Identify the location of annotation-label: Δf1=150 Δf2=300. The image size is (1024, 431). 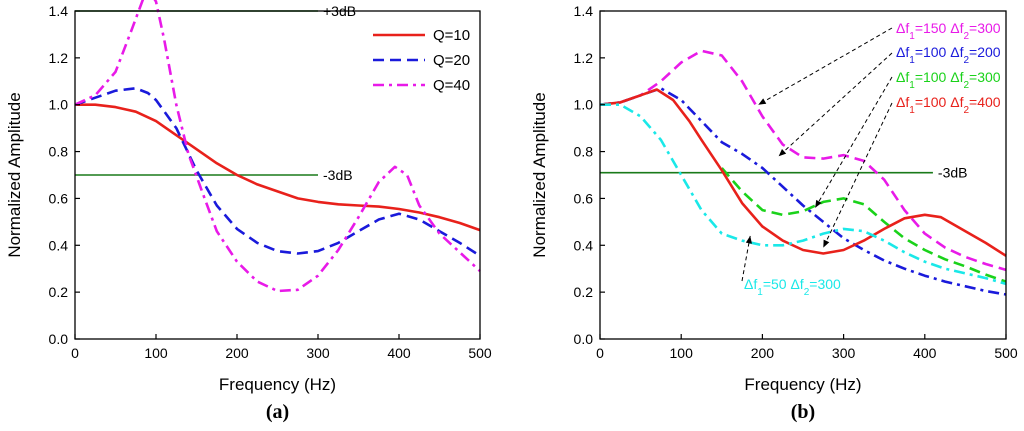
(948, 31).